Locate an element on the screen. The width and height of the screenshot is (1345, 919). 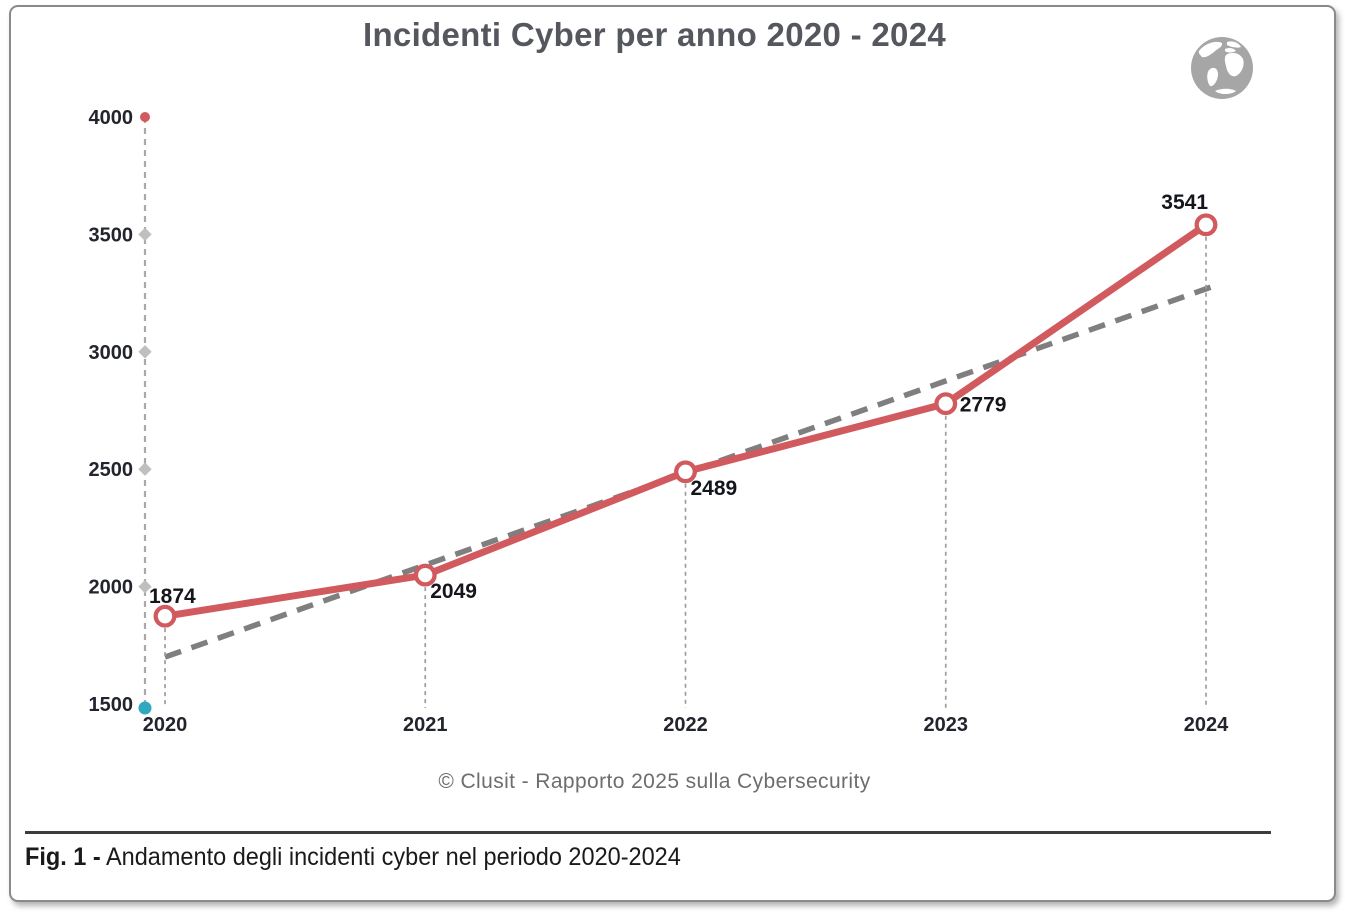
caption-divider is located at coordinates (648, 832).